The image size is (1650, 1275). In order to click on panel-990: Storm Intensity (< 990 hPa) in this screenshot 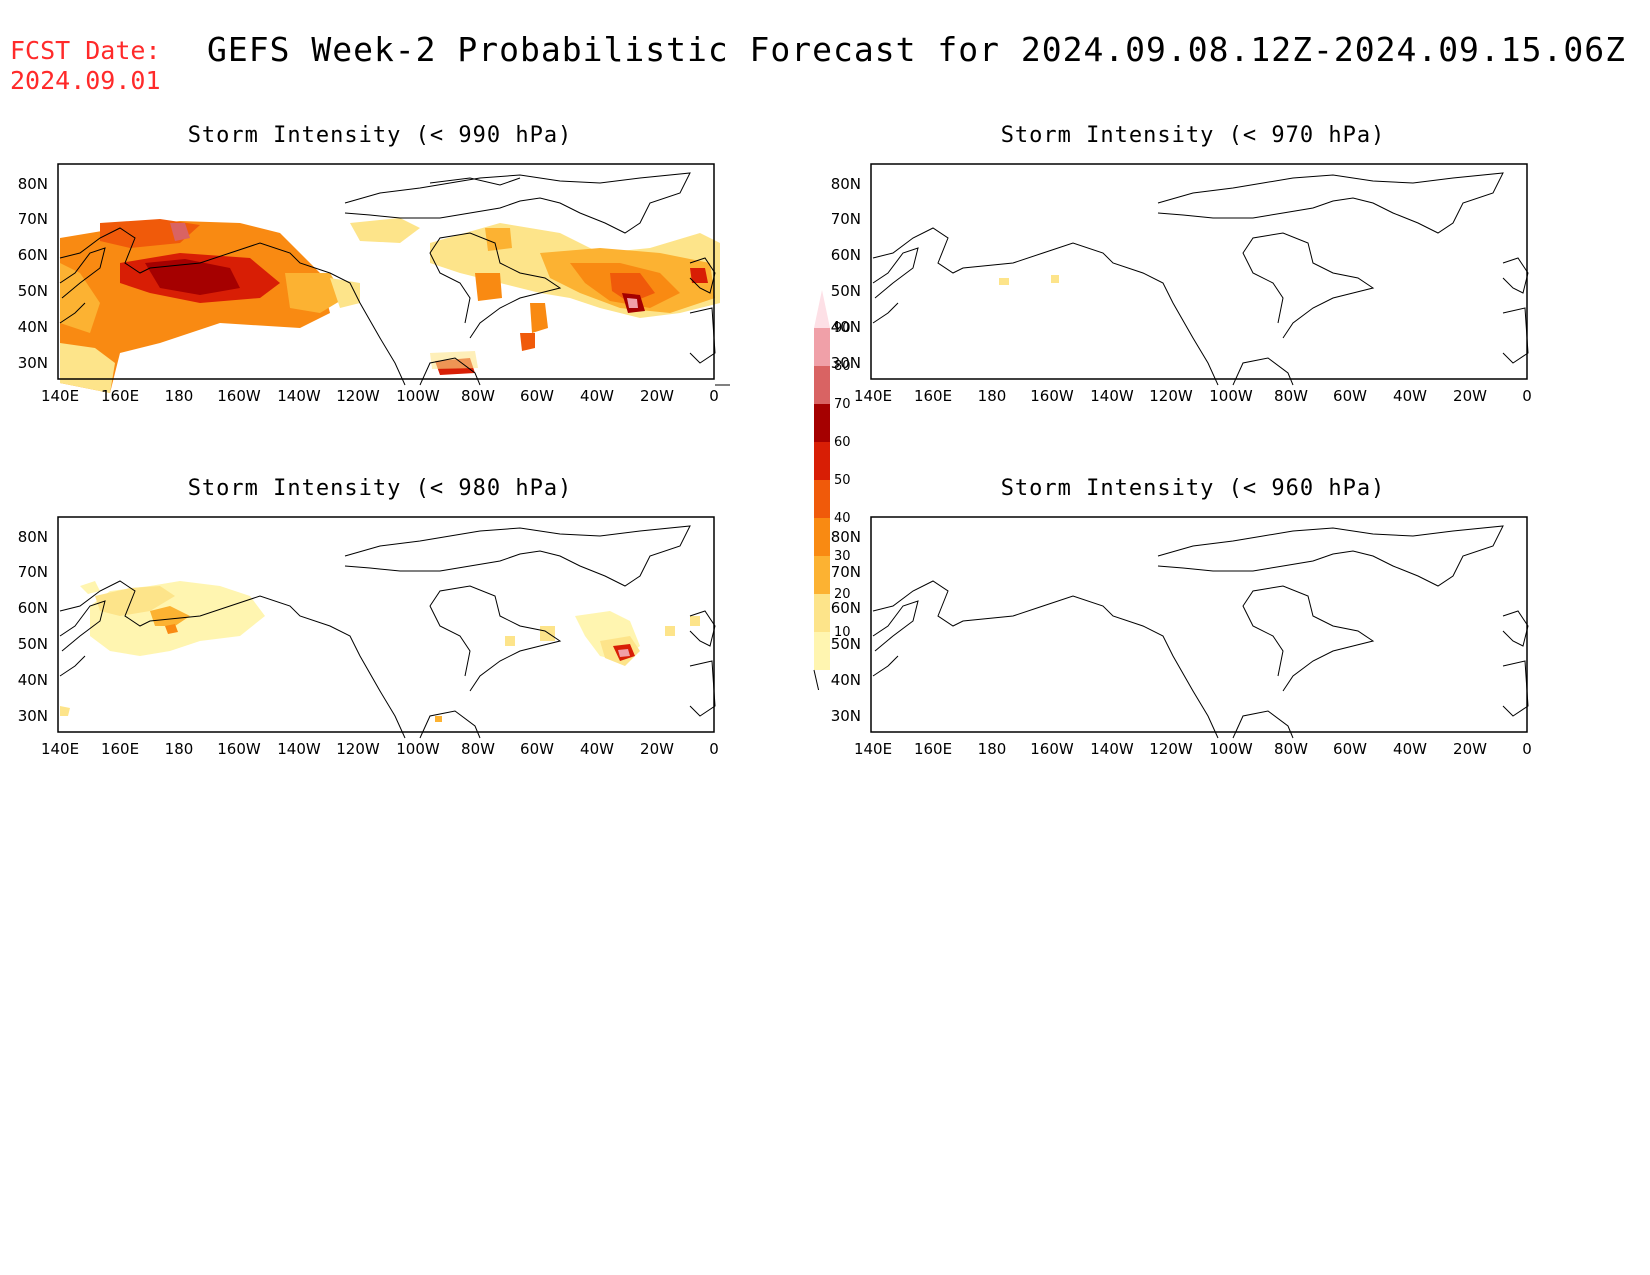, I will do `click(380, 283)`.